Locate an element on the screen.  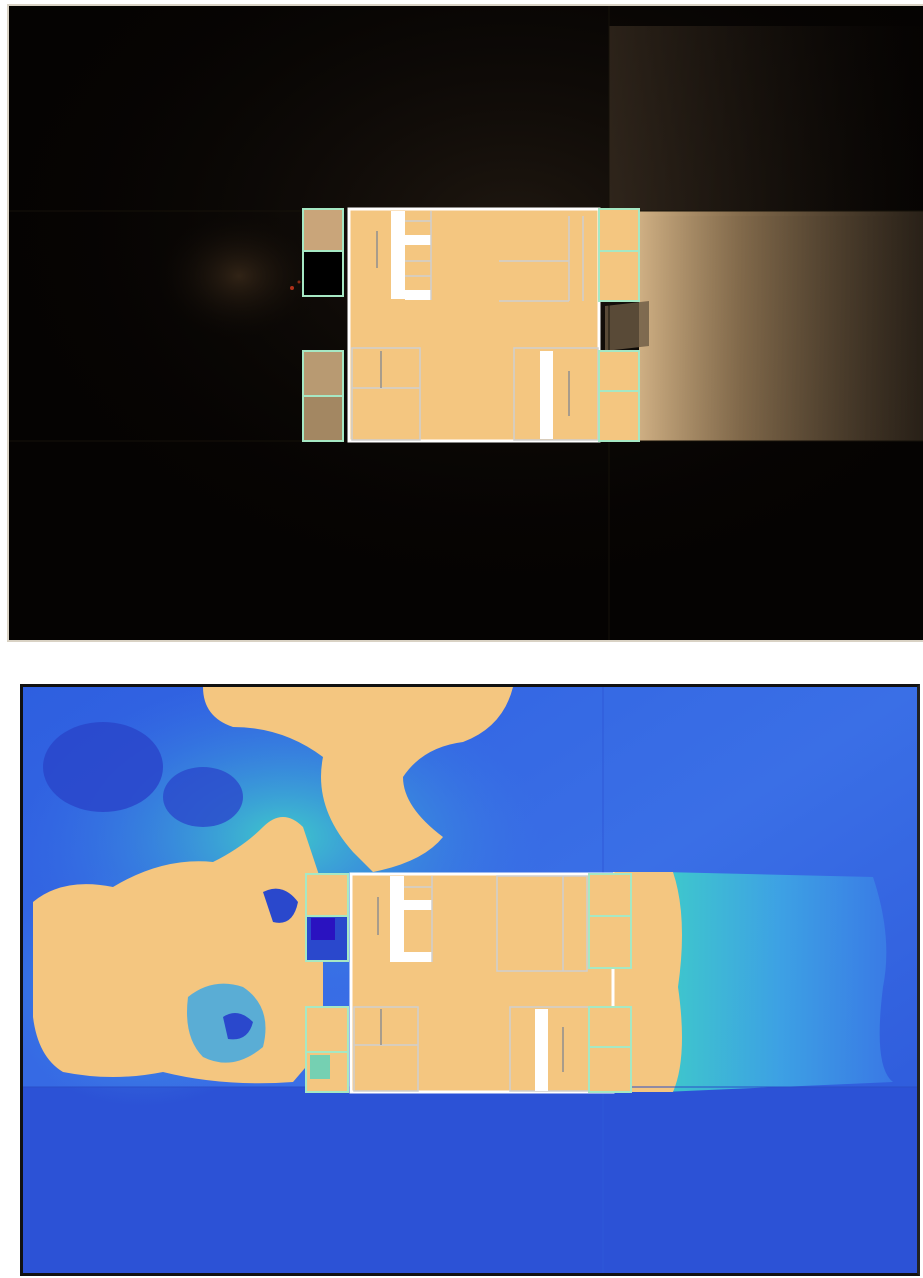
hot-region-top is located at coordinates (358, 779).